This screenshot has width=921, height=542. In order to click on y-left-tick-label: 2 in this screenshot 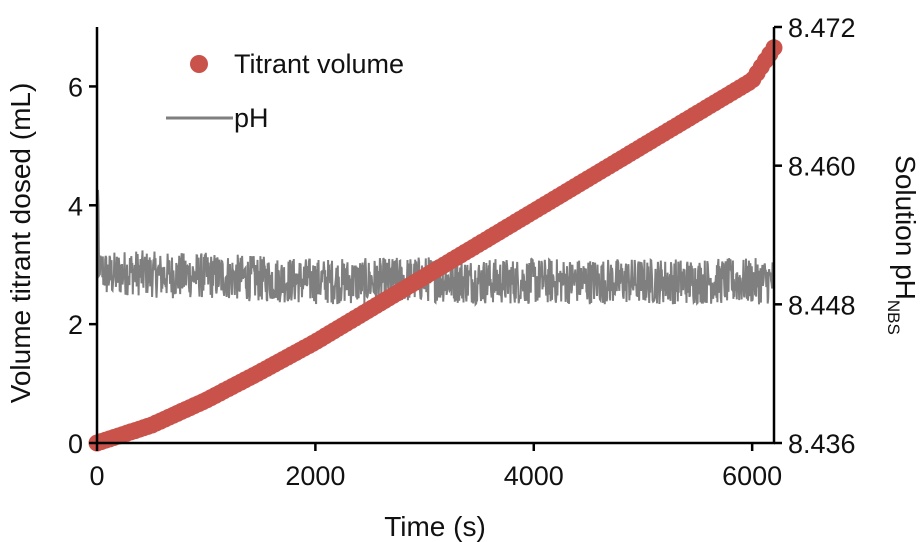, I will do `click(75, 325)`.